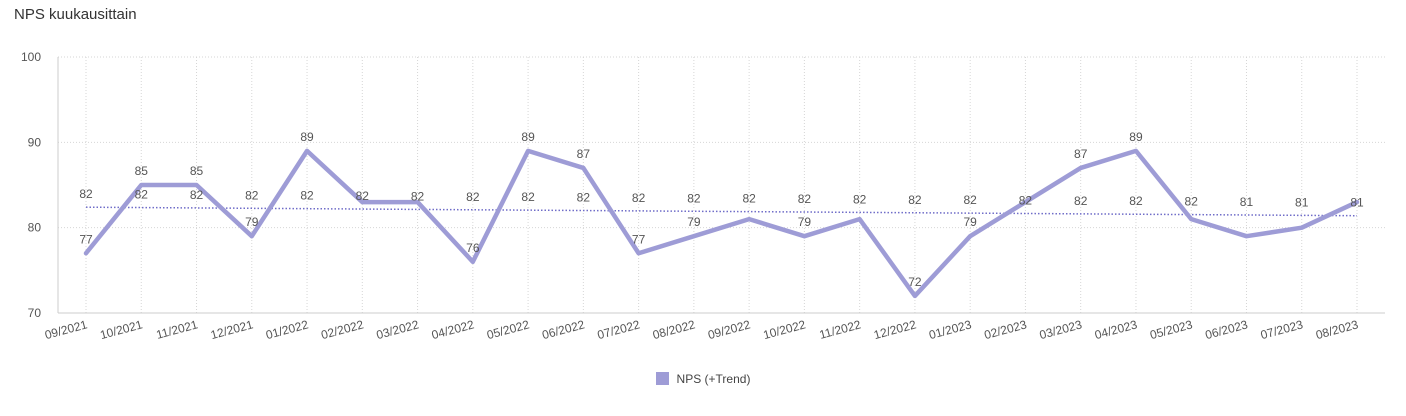 This screenshot has width=1406, height=416. Describe the element at coordinates (619, 329) in the screenshot. I see `x-tick-label: 07/2022` at that location.